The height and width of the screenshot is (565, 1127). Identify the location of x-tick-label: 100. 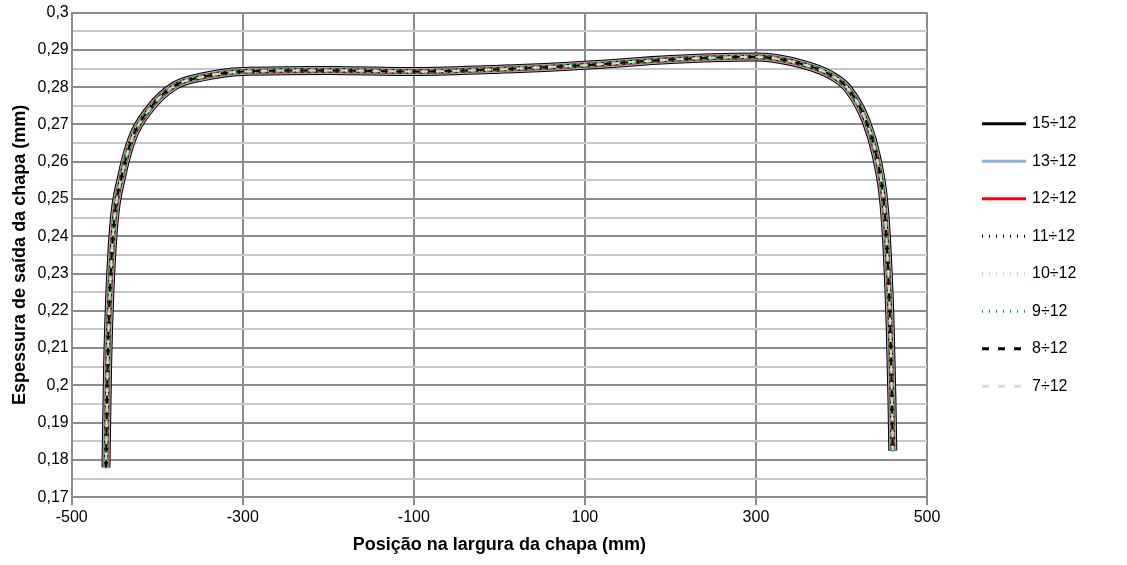
(585, 517).